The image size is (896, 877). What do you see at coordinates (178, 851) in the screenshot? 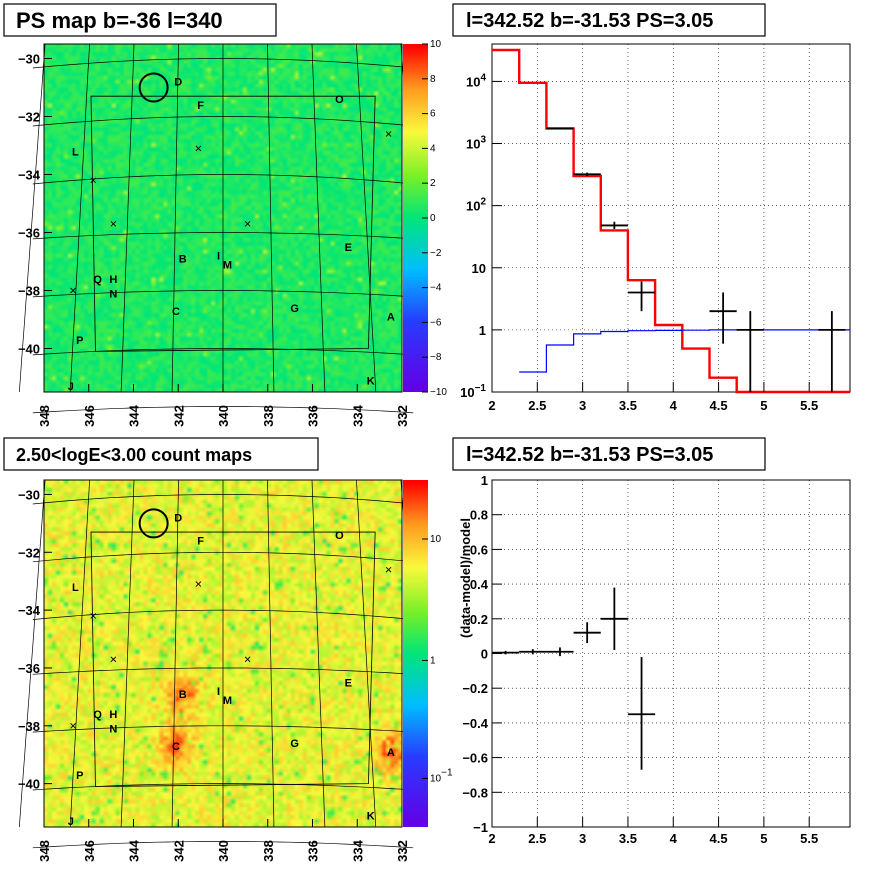
I see `x-tick-label: 342` at bounding box center [178, 851].